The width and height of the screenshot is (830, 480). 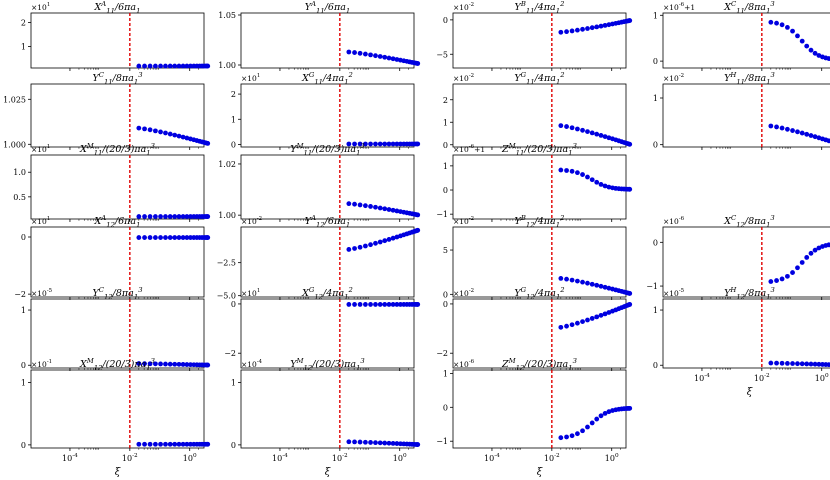 I want to click on panel-title: YH12/8πa13​, so click(x=749, y=293).